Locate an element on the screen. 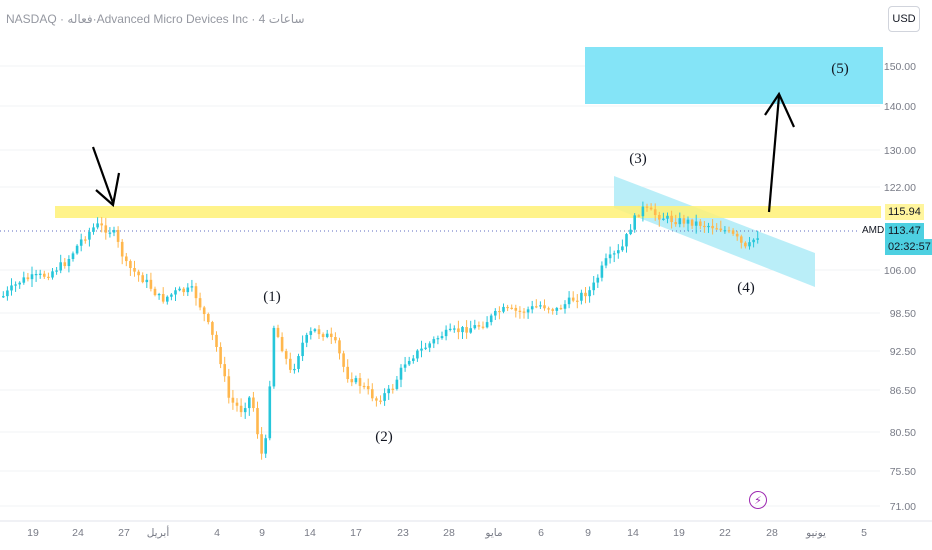 Image resolution: width=932 pixels, height=550 pixels. pointer-arrow-head is located at coordinates (108, 190).